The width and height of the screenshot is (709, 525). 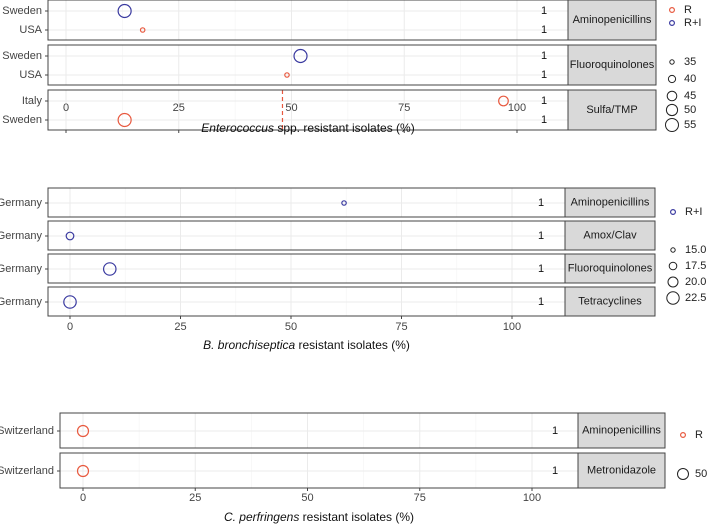 What do you see at coordinates (32, 101) in the screenshot?
I see `y-tick-label: Italy` at bounding box center [32, 101].